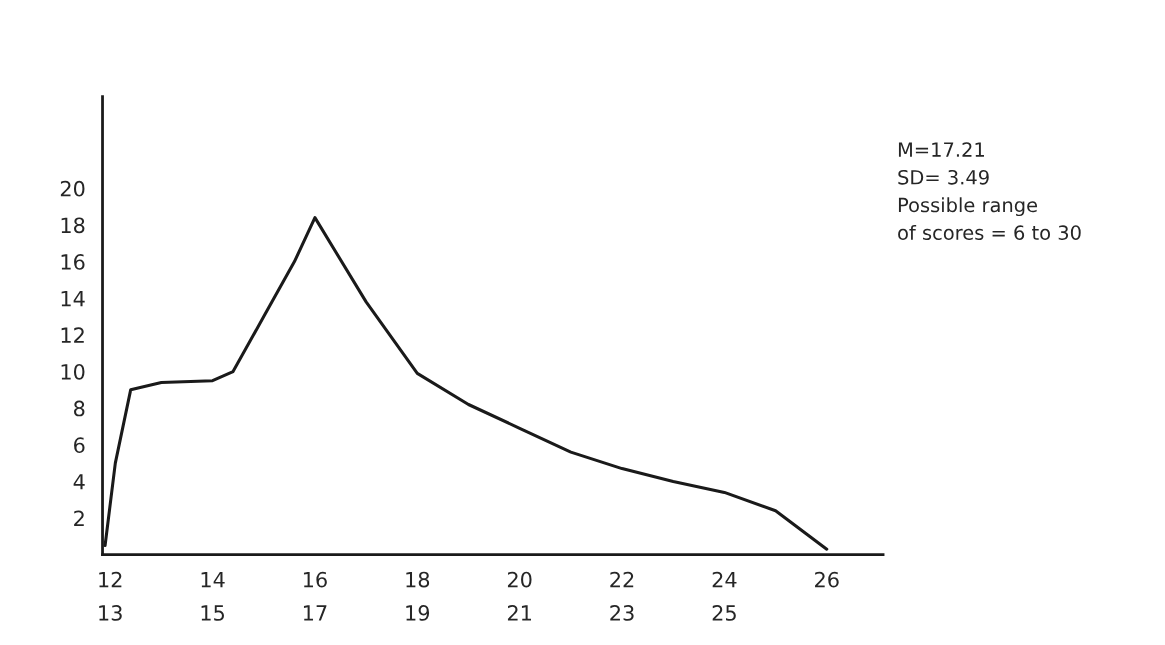 This screenshot has height=645, width=1165. What do you see at coordinates (73, 262) in the screenshot?
I see `y-tick-label: 16` at bounding box center [73, 262].